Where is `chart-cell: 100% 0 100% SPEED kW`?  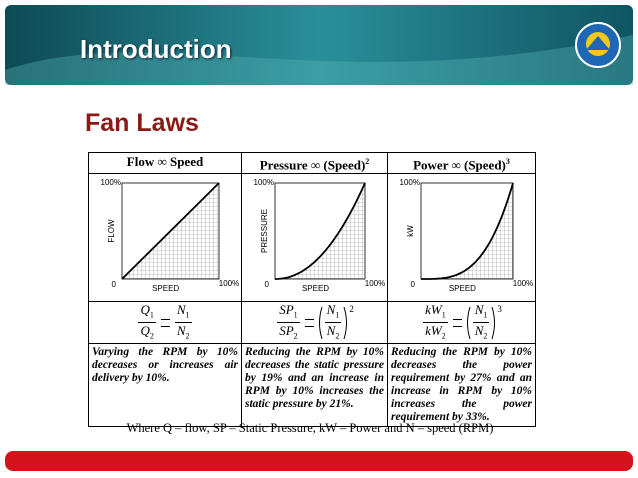 chart-cell: 100% 0 100% SPEED kW is located at coordinates (461, 238).